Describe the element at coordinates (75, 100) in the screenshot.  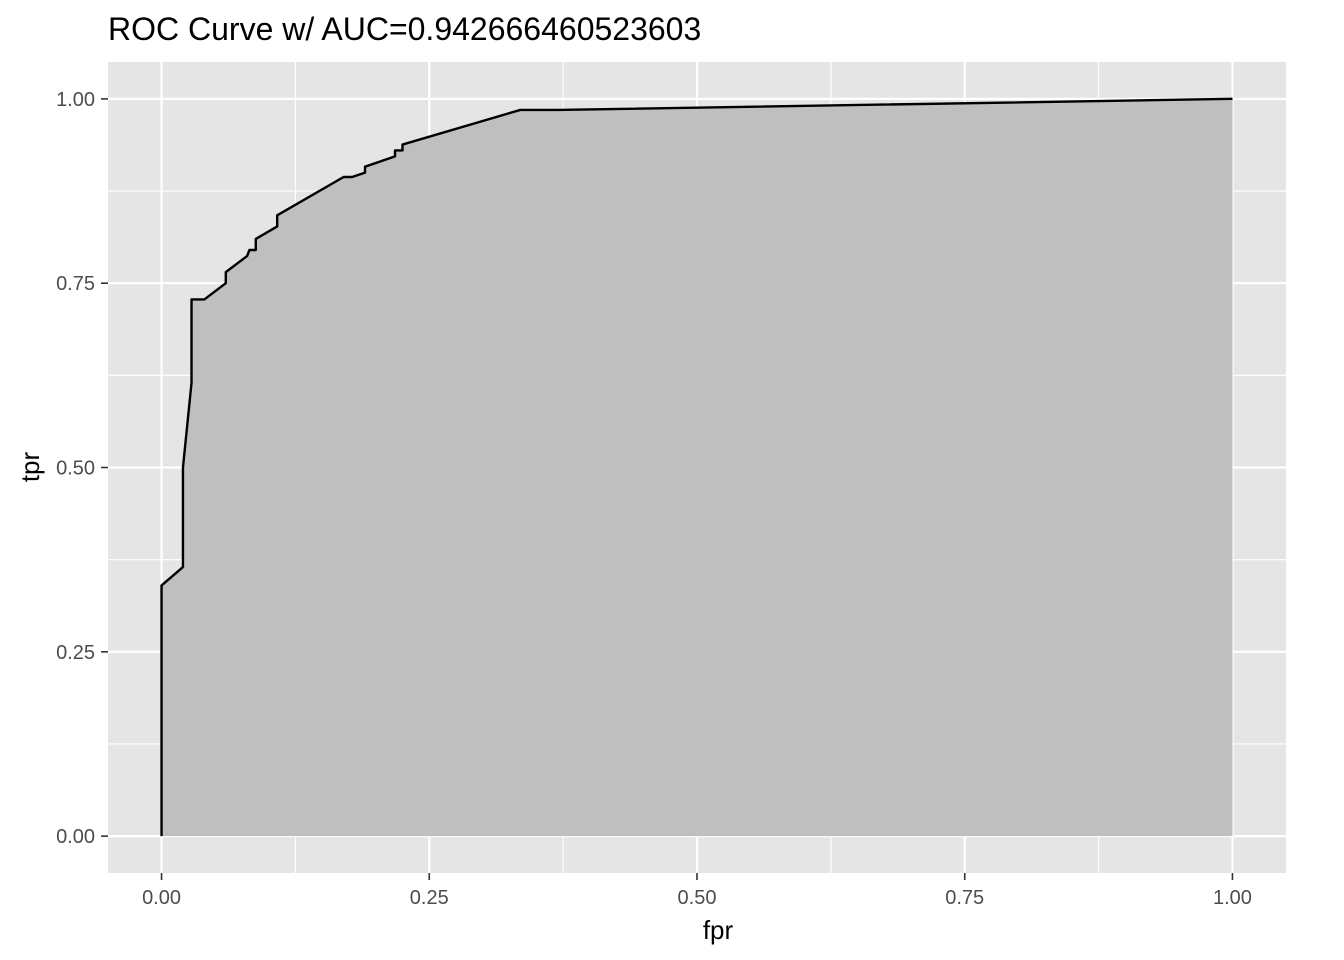
I see `y-tick-label: 1.00` at that location.